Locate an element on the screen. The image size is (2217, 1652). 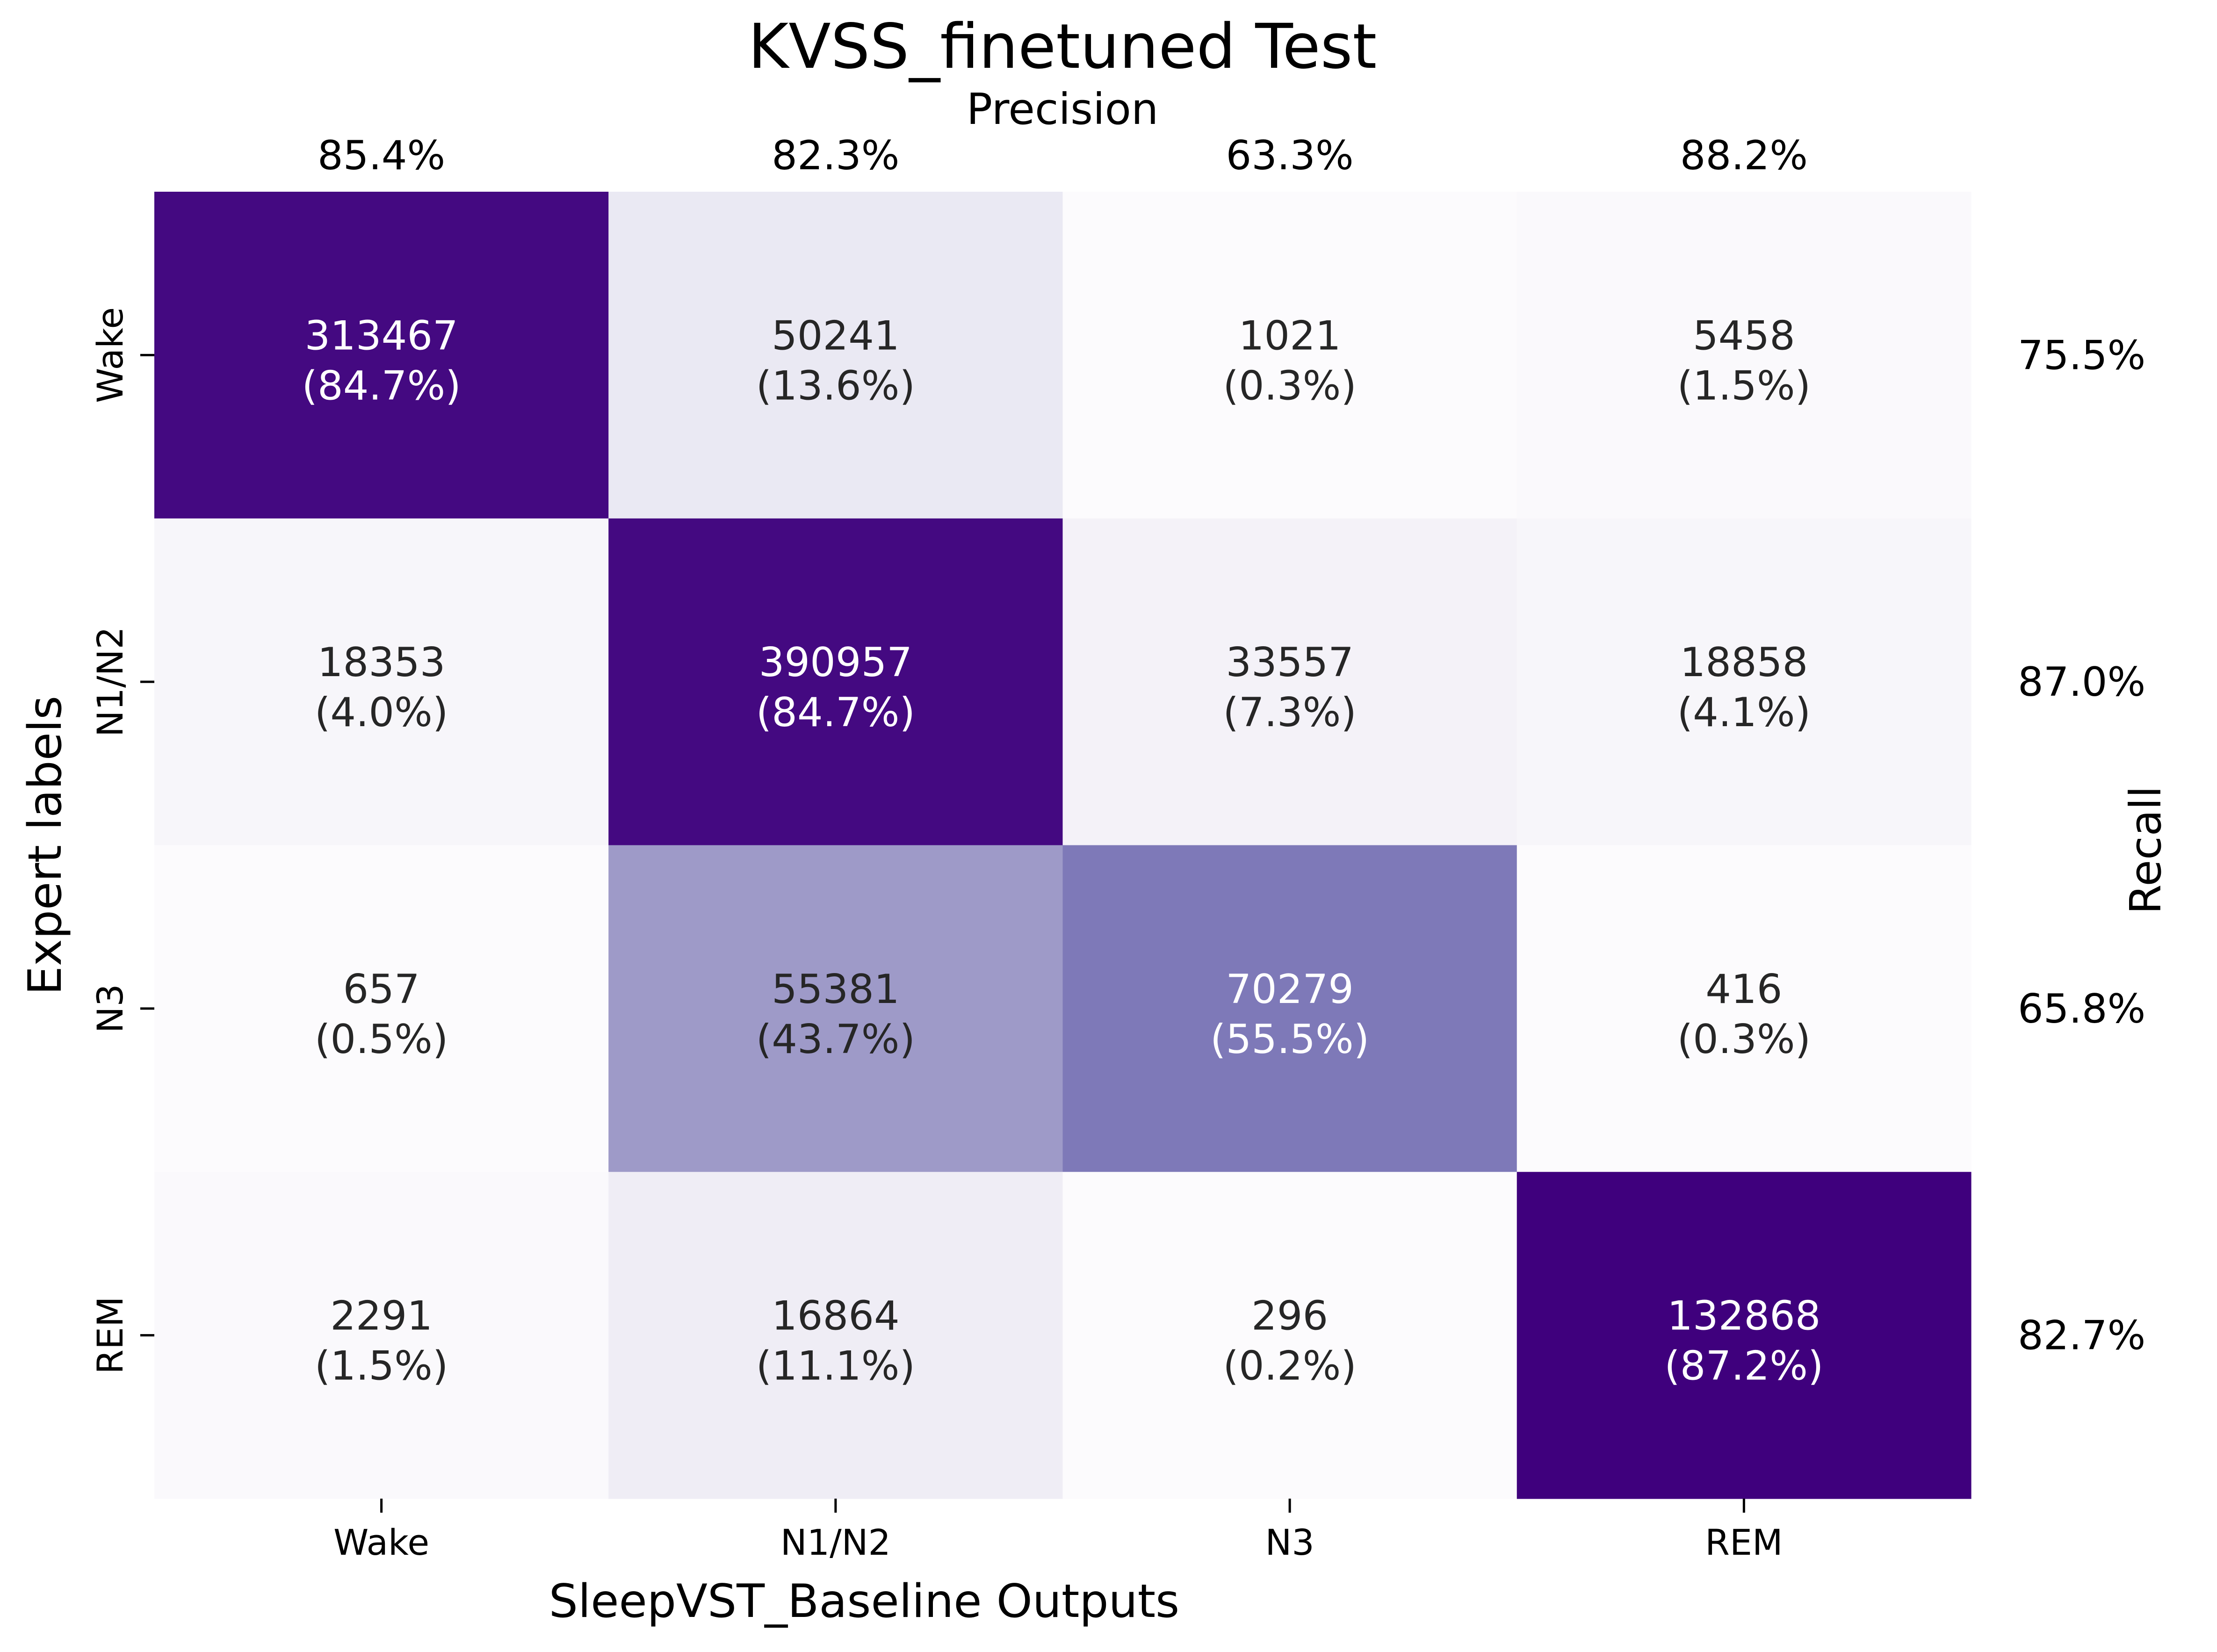
cell-count-label: 657 is located at coordinates (381, 989).